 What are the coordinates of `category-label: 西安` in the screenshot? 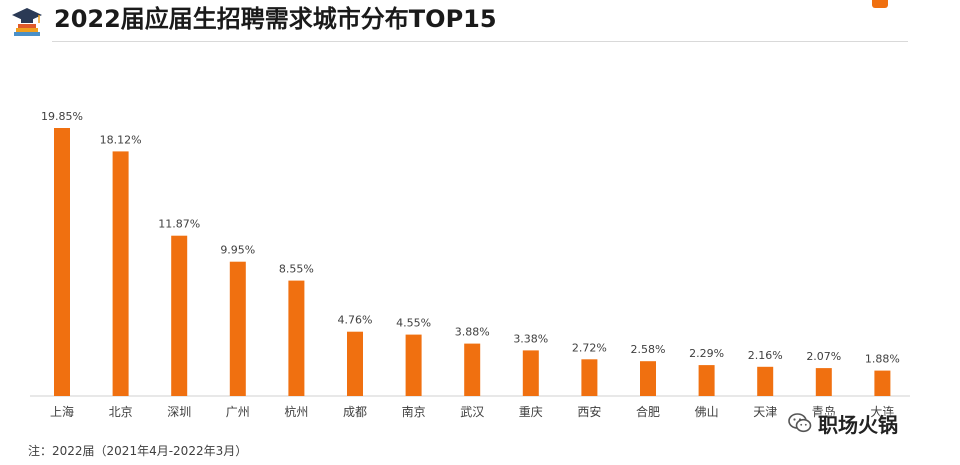 It's located at (589, 411).